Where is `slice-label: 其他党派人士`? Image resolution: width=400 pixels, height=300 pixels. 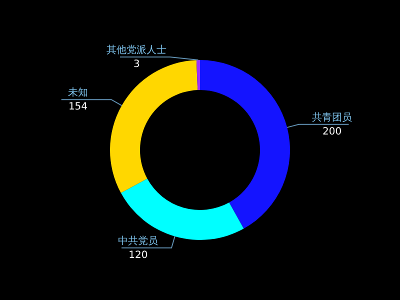 slice-label: 其他党派人士 is located at coordinates (136, 50).